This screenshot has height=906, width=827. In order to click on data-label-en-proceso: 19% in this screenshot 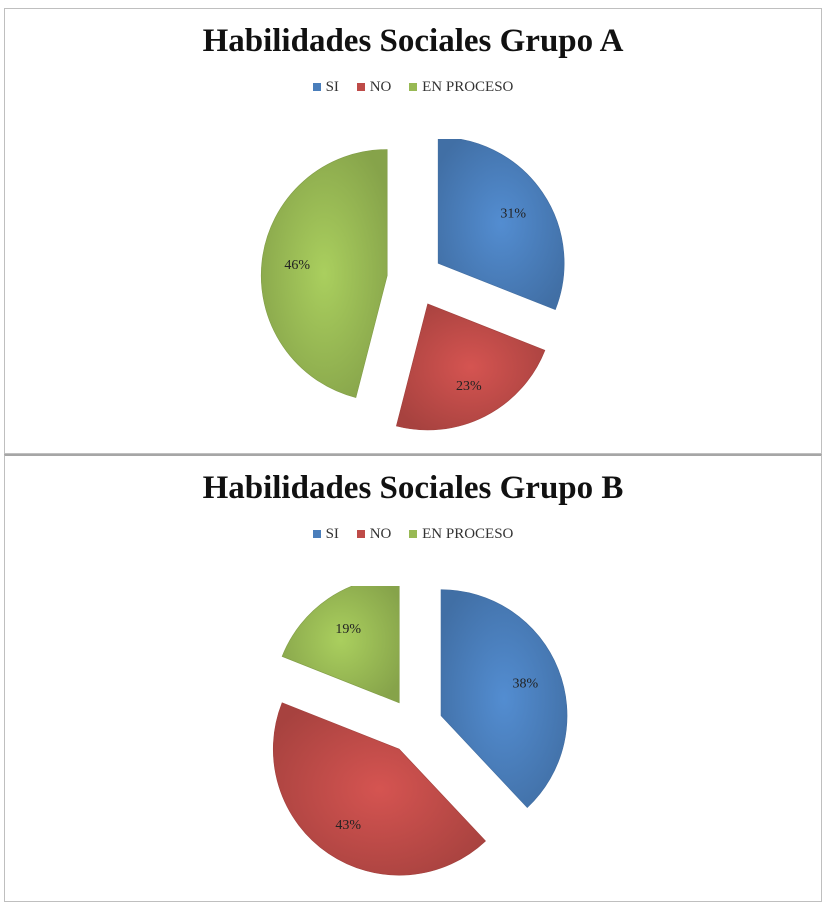, I will do `click(348, 629)`.